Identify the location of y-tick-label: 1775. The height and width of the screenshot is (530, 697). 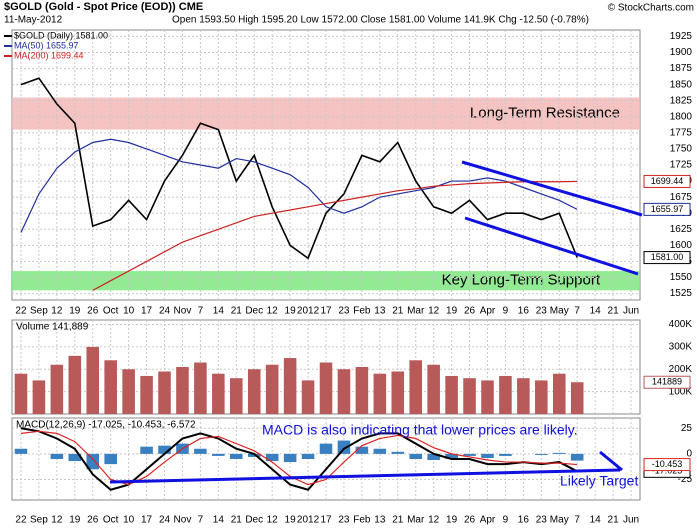
(681, 132).